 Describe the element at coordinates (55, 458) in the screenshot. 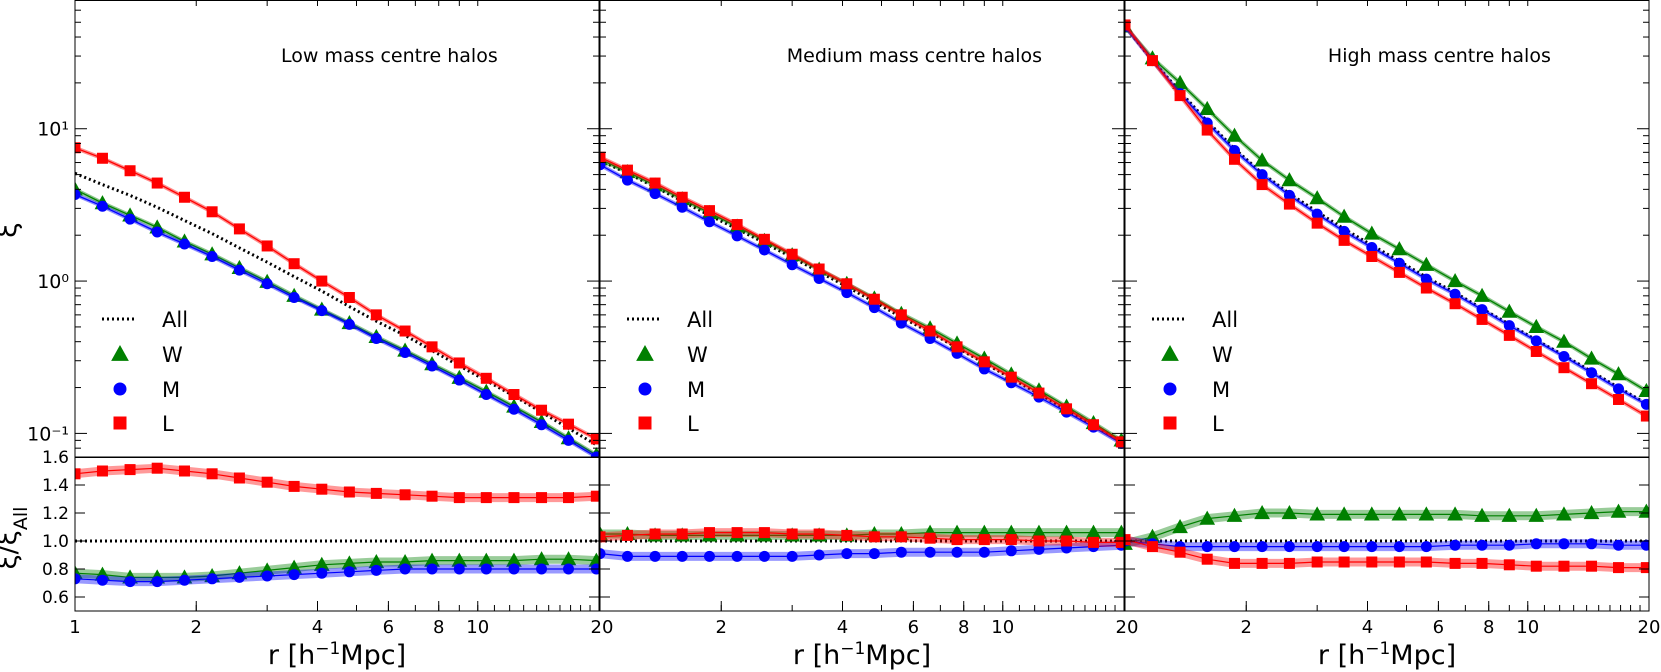

I see `ratio-y-tick-label: 1.6` at that location.